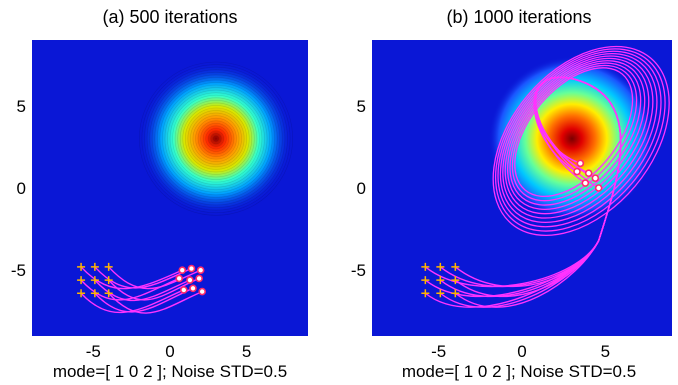  I want to click on panel-a-ring-field, so click(216, 139).